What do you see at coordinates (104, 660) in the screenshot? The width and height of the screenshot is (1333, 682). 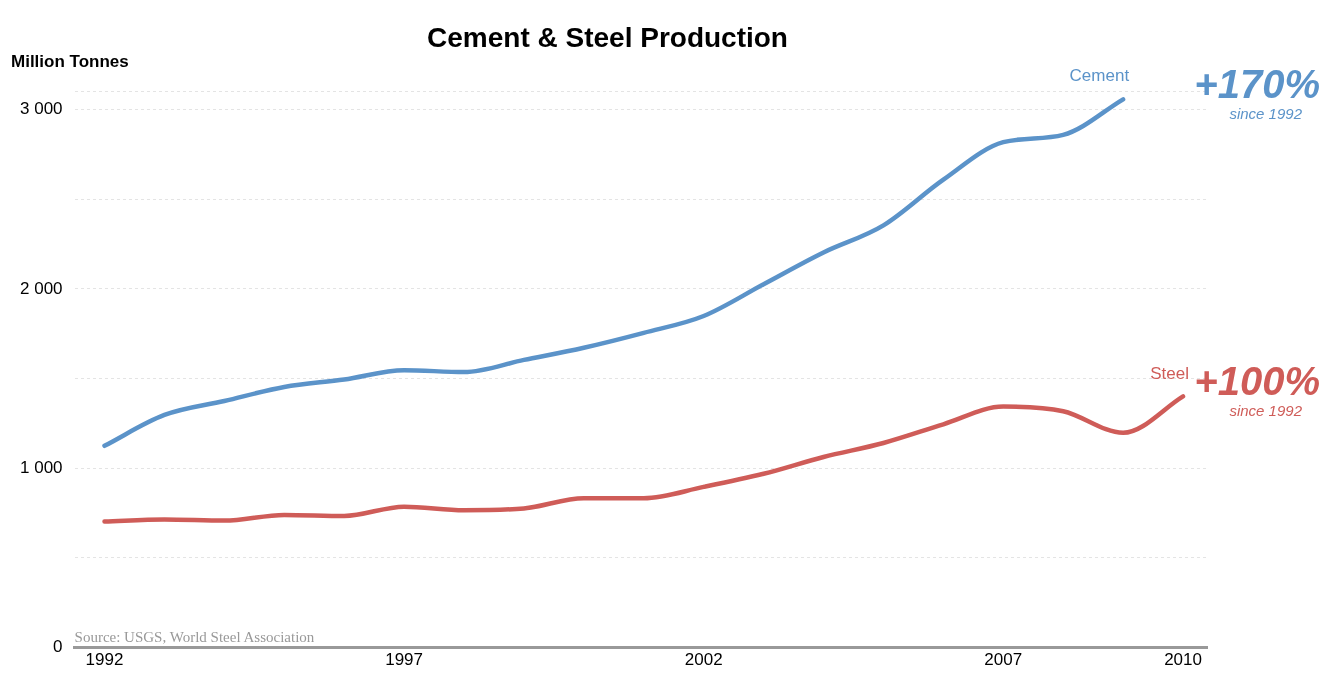 I see `x-tick-label: 1992` at bounding box center [104, 660].